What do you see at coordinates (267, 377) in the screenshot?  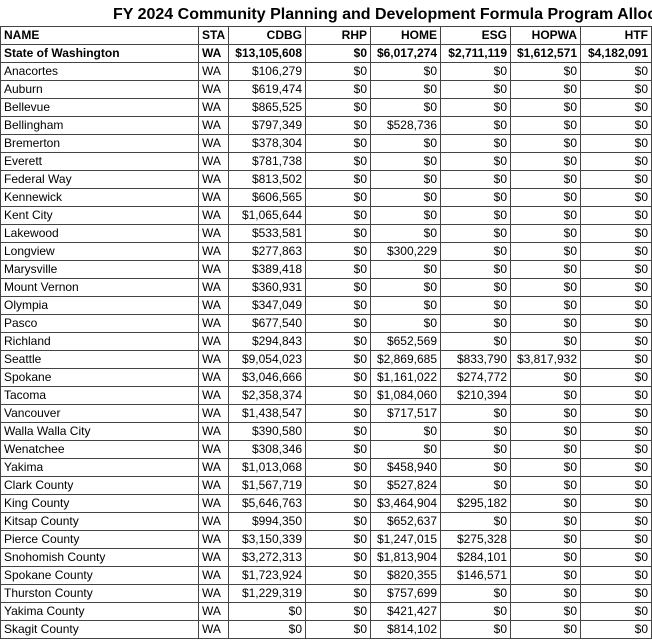 I see `table-cell: $3,046,666` at bounding box center [267, 377].